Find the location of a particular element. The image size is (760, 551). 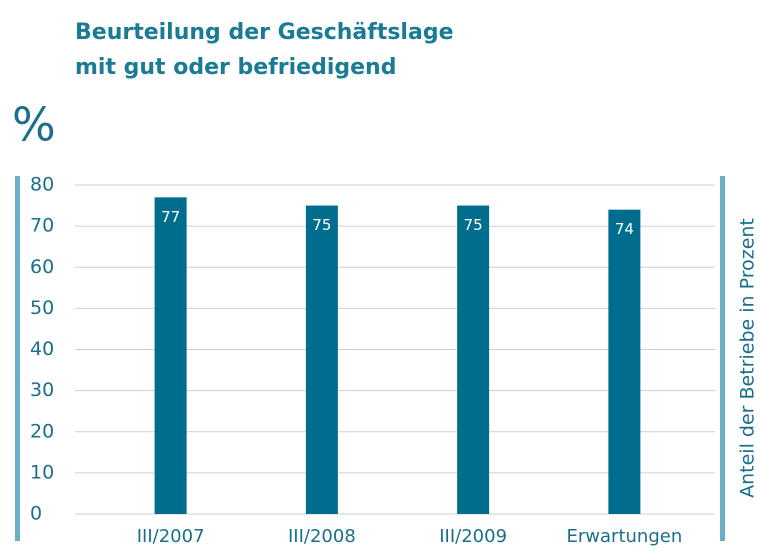

y-tick-label: 70 is located at coordinates (42, 226).